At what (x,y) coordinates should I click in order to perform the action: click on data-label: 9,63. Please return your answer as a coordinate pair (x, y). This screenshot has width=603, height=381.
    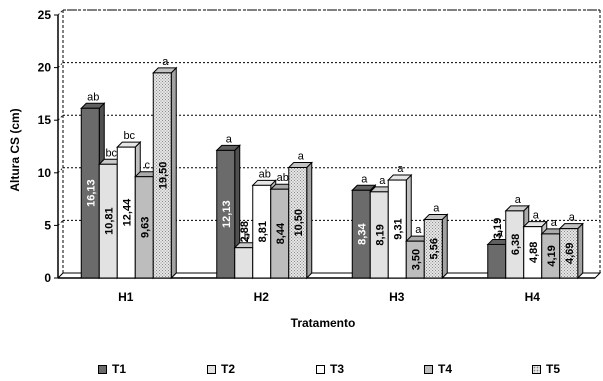
    Looking at the image, I should click on (145, 227).